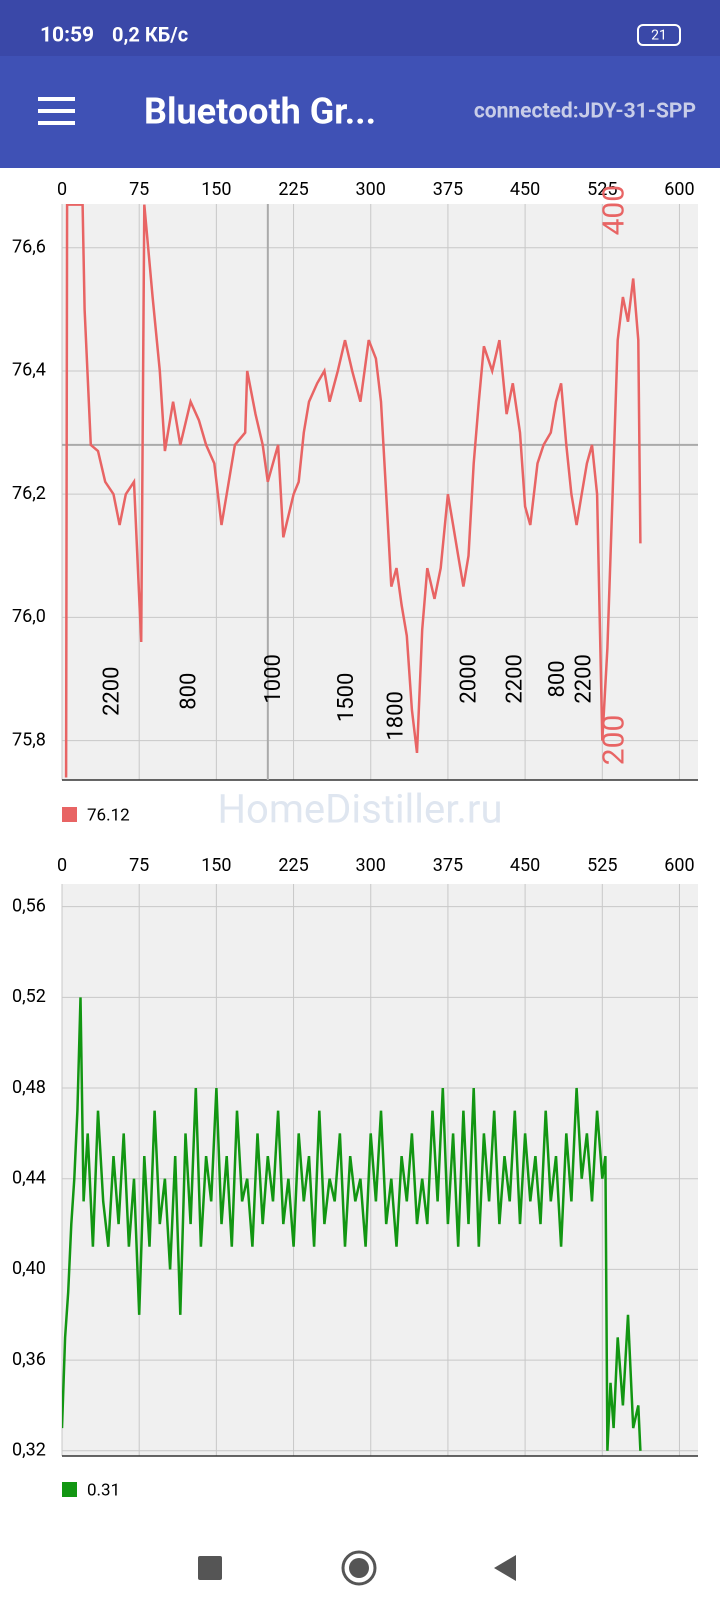 The height and width of the screenshot is (1600, 720). What do you see at coordinates (29, 996) in the screenshot?
I see `y-tick-label: 0,52` at bounding box center [29, 996].